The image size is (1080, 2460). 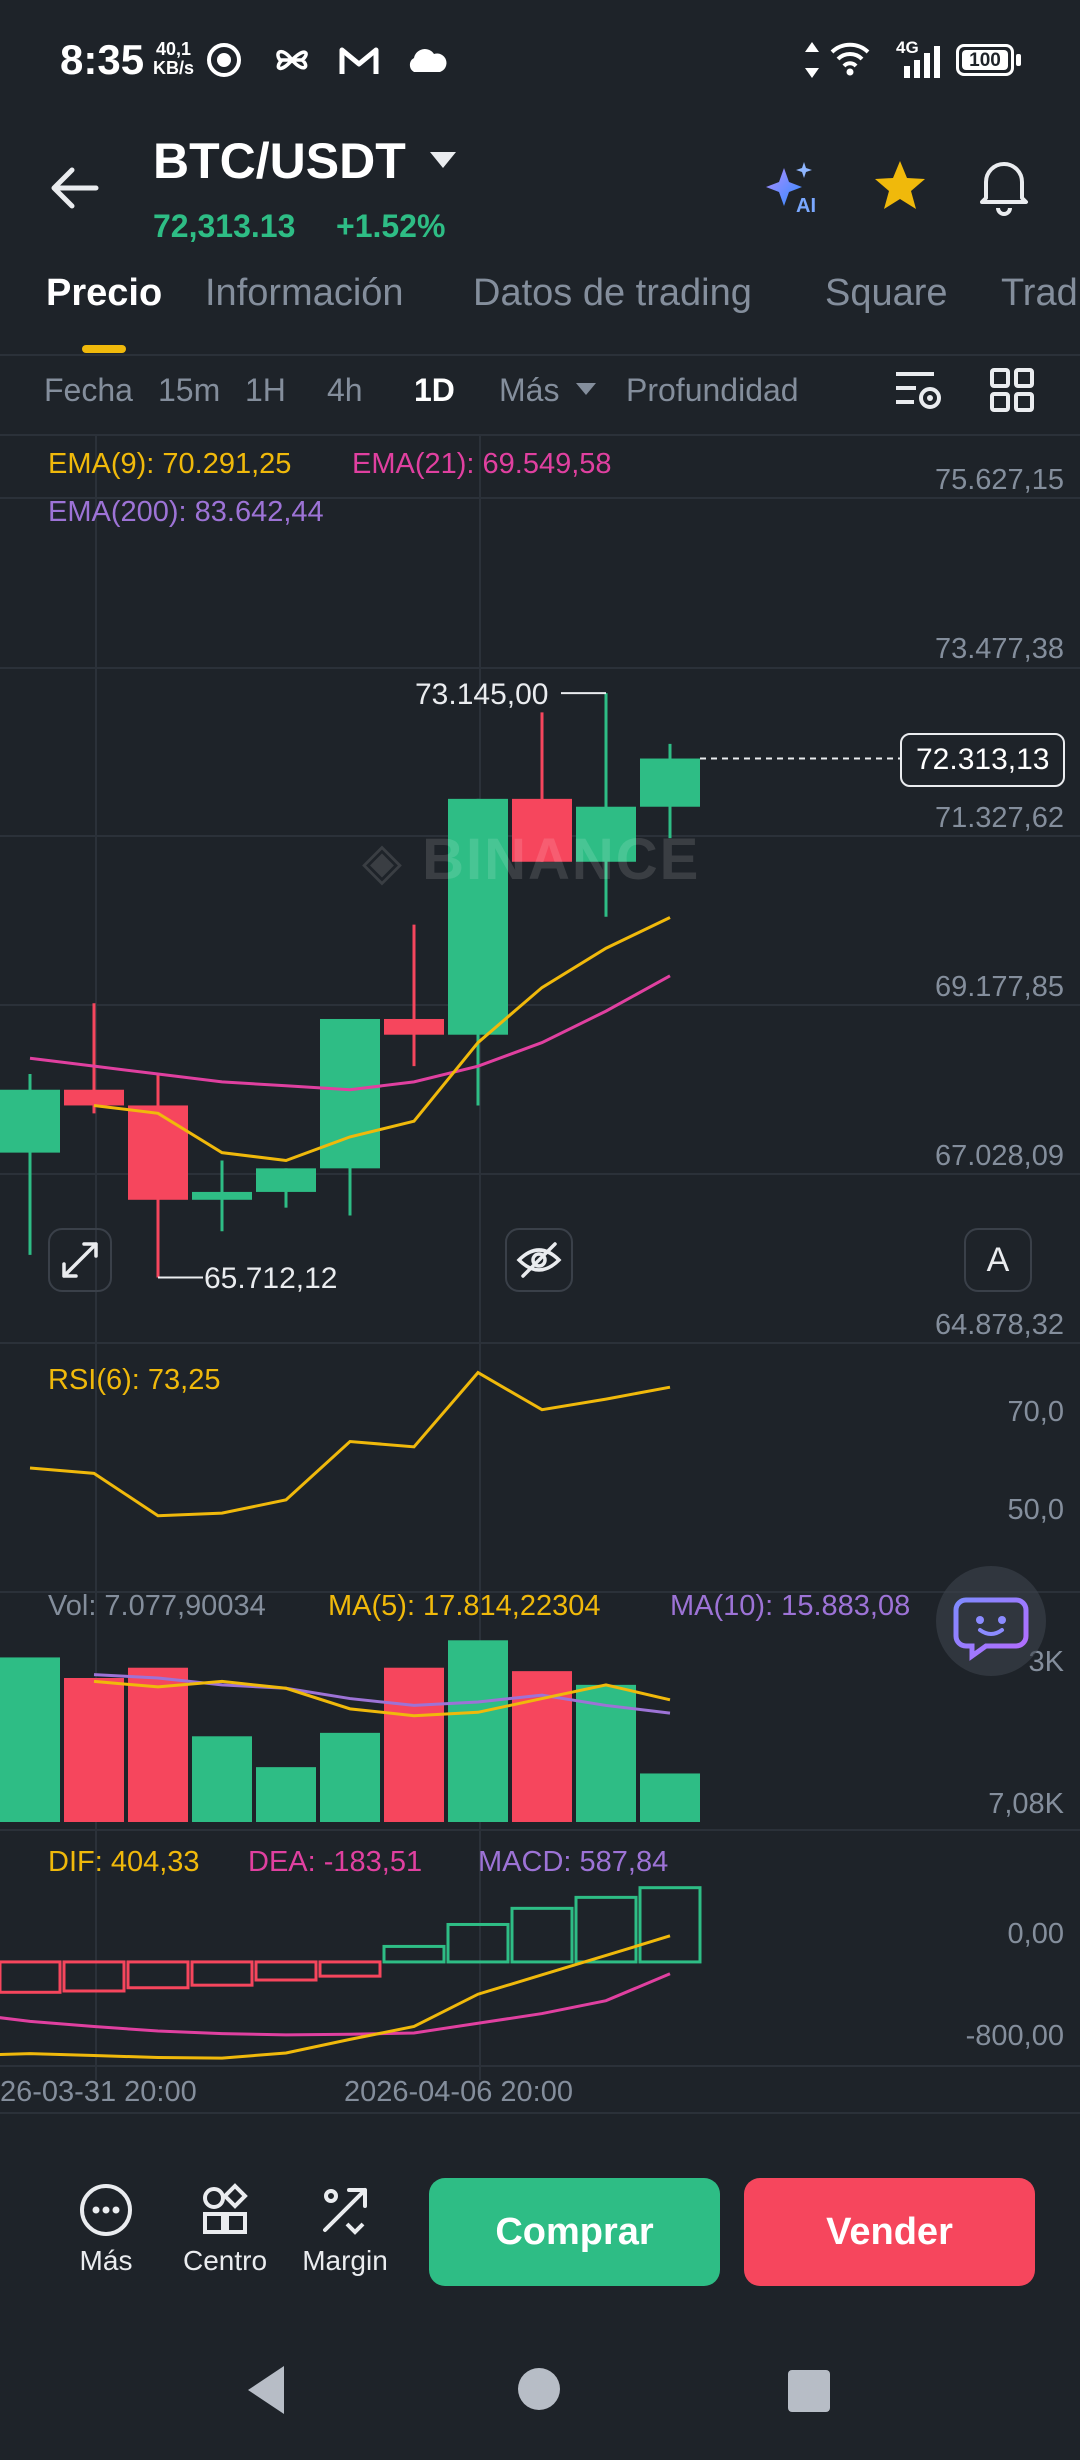 What do you see at coordinates (265, 390) in the screenshot?
I see `interval-1h: 1H` at bounding box center [265, 390].